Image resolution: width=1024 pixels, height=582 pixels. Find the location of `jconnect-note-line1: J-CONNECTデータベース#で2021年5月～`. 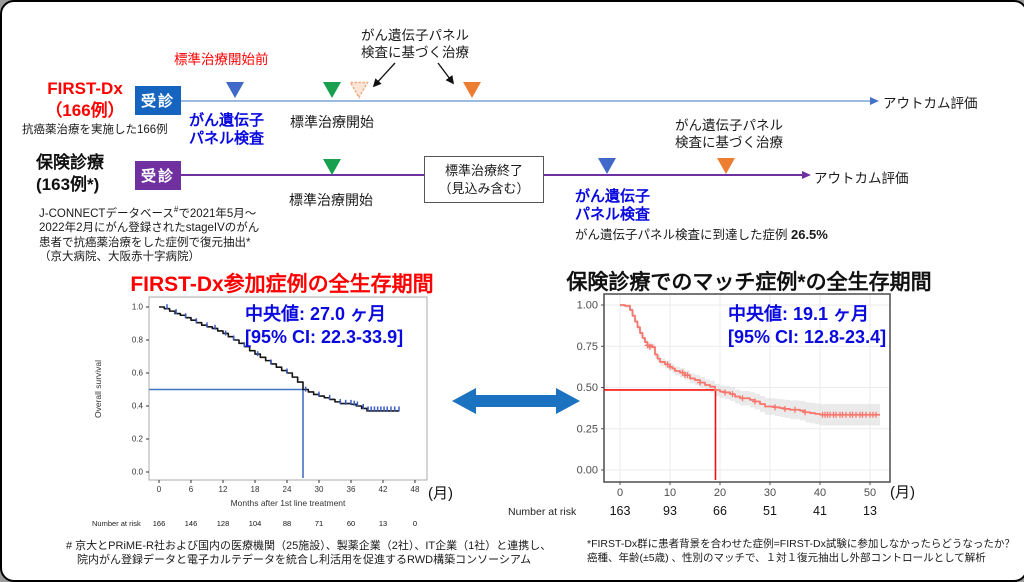

jconnect-note-line1: J-CONNECTデータベース#で2021年5月～ is located at coordinates (149, 213).